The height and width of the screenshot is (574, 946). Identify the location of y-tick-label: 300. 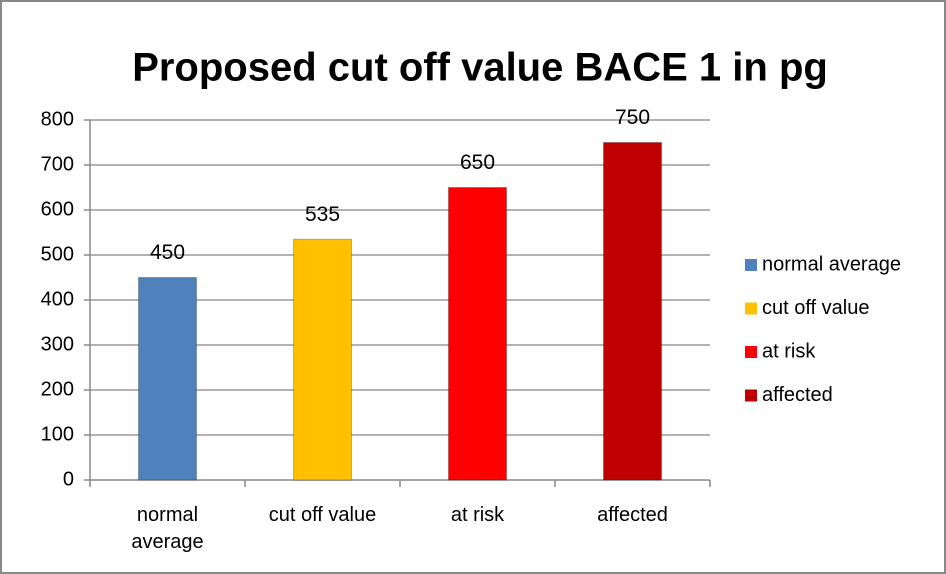
(57, 344).